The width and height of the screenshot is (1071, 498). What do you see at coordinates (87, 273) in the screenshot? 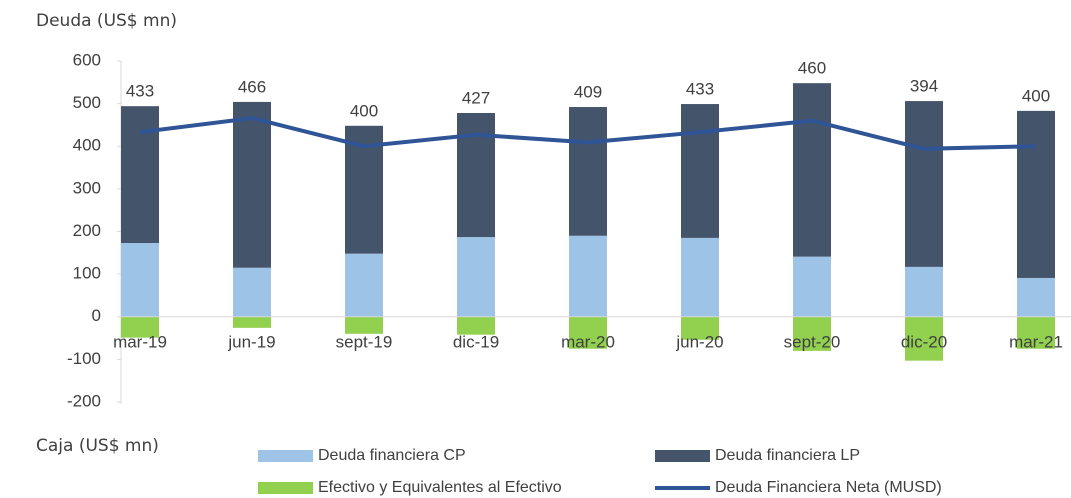
I see `y-tick-label: 100` at bounding box center [87, 273].